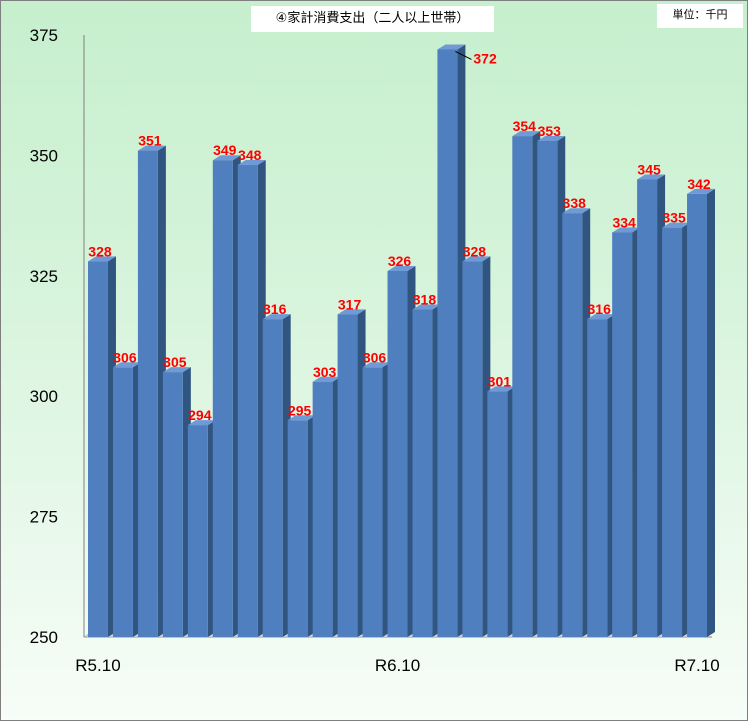 This screenshot has height=721, width=748. What do you see at coordinates (44, 637) in the screenshot?
I see `y-tick-label: 250` at bounding box center [44, 637].